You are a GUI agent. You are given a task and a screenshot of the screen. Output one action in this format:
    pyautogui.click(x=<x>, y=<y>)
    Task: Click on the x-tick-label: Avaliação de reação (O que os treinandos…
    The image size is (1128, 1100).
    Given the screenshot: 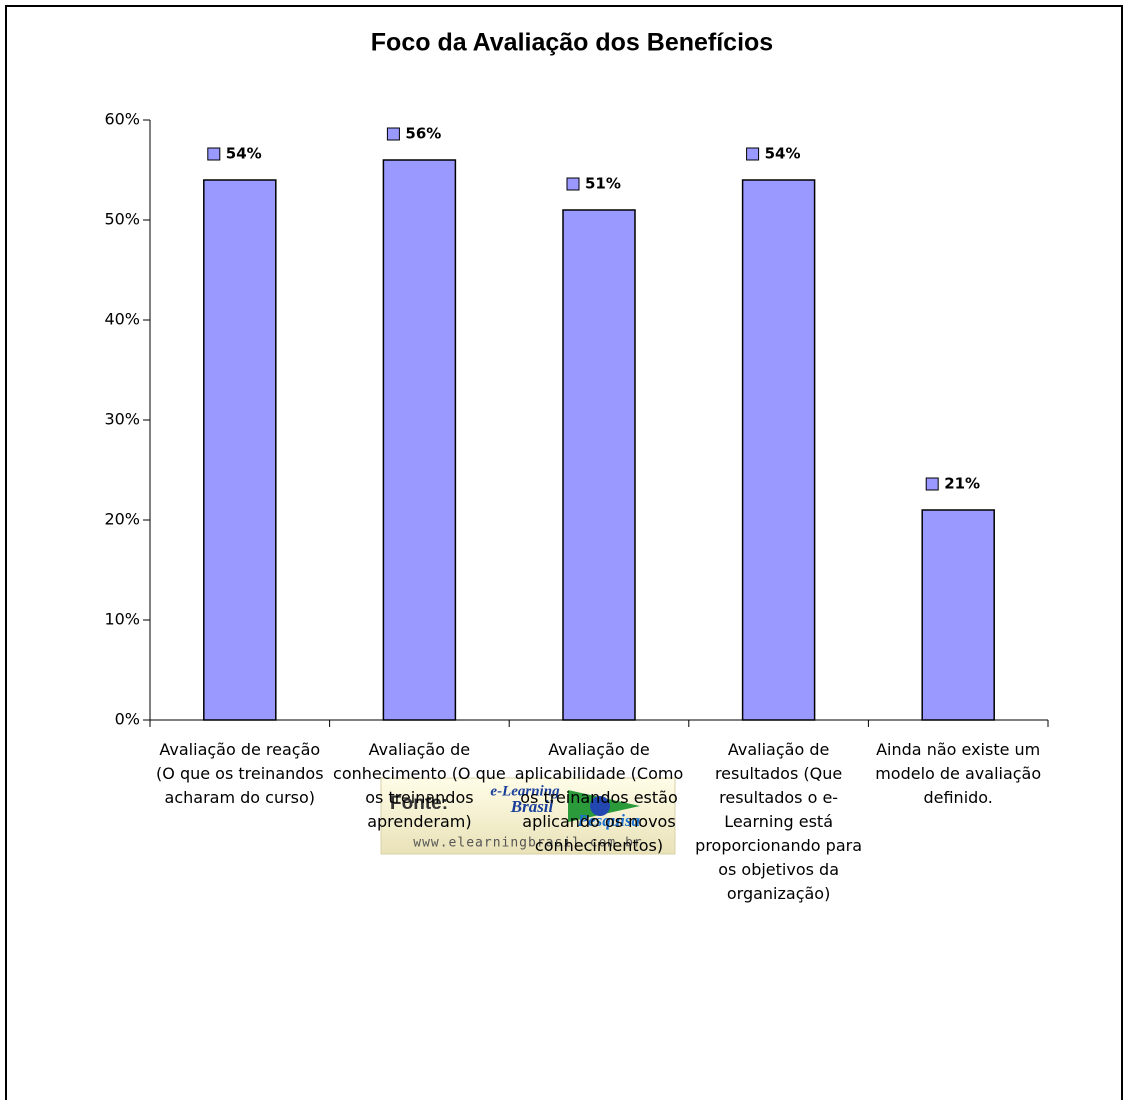 What is the action you would take?
    pyautogui.click(x=240, y=773)
    